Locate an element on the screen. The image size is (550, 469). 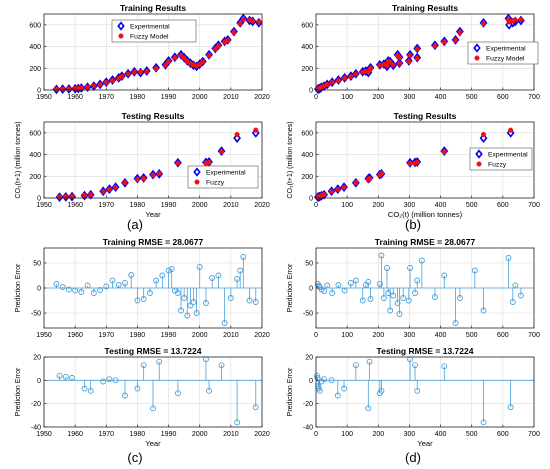
y-tick-label: 400 is located at coordinates (307, 155).